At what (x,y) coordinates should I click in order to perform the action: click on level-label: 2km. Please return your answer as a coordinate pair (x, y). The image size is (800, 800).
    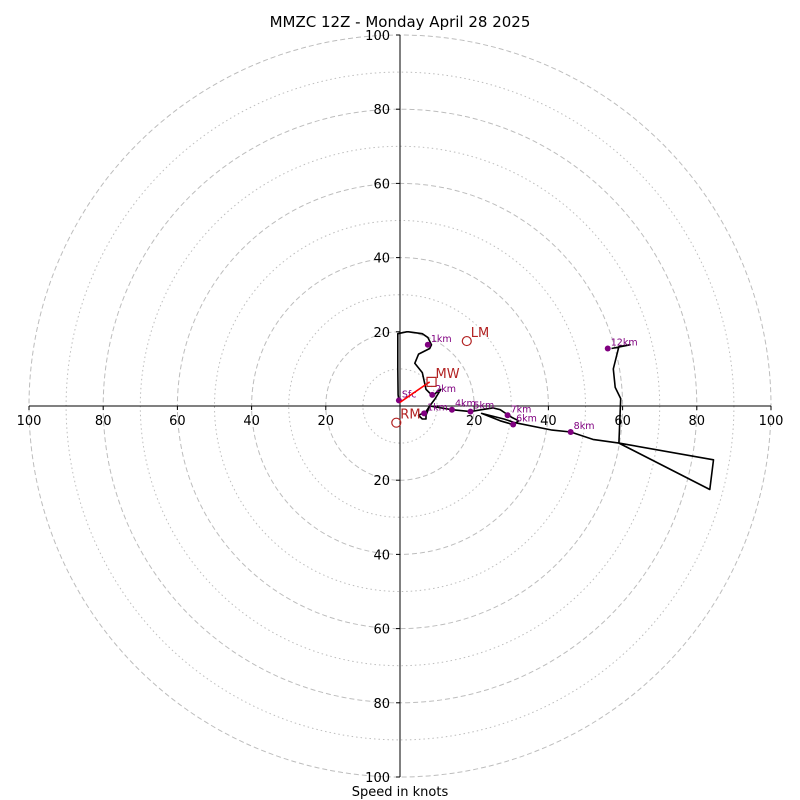
    Looking at the image, I should click on (445, 389).